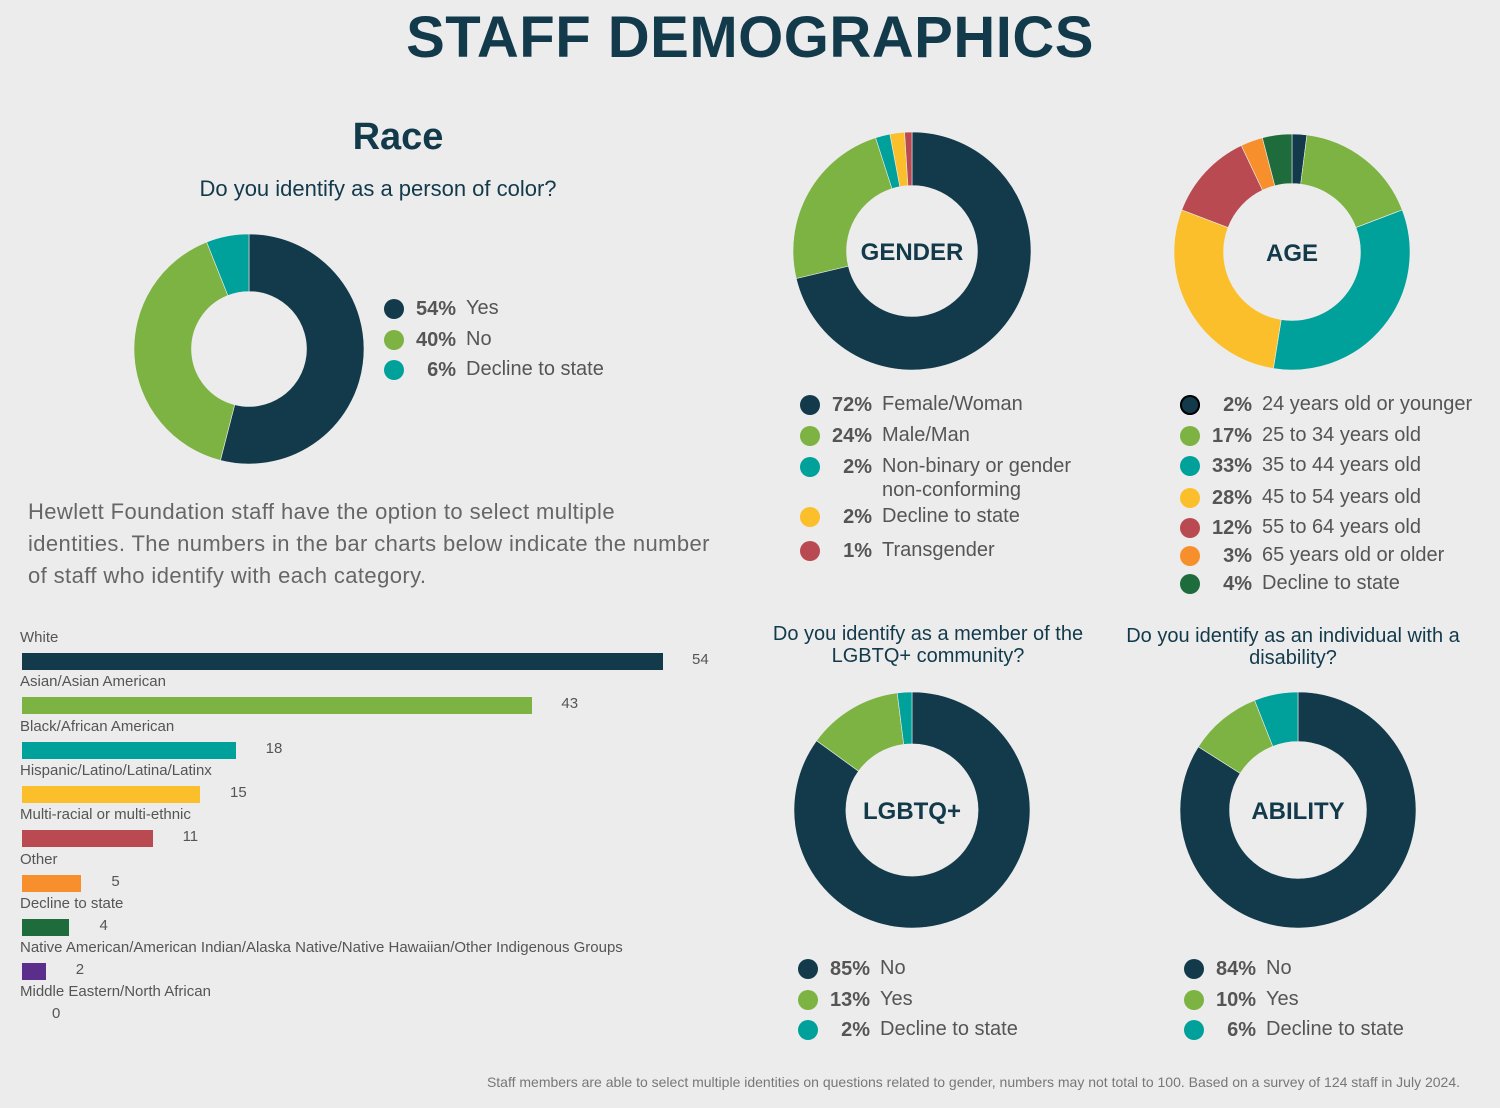 The height and width of the screenshot is (1108, 1500). I want to click on age-legend-item: 17% 25 to 34 years old, so click(1335, 437).